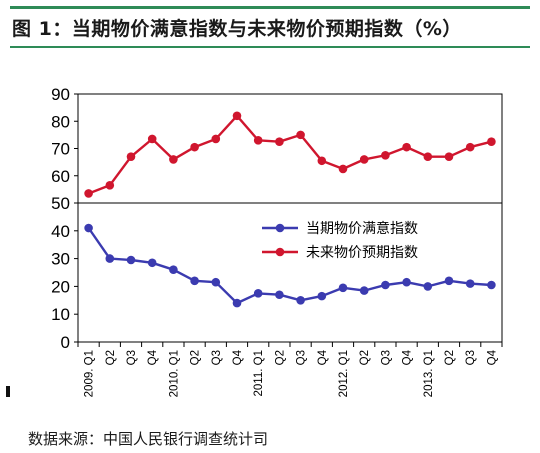 Image resolution: width=540 pixels, height=453 pixels. I want to click on chart-title: 图 1：当期物价满意指数与未来物价预期指数（%）, so click(237, 29).